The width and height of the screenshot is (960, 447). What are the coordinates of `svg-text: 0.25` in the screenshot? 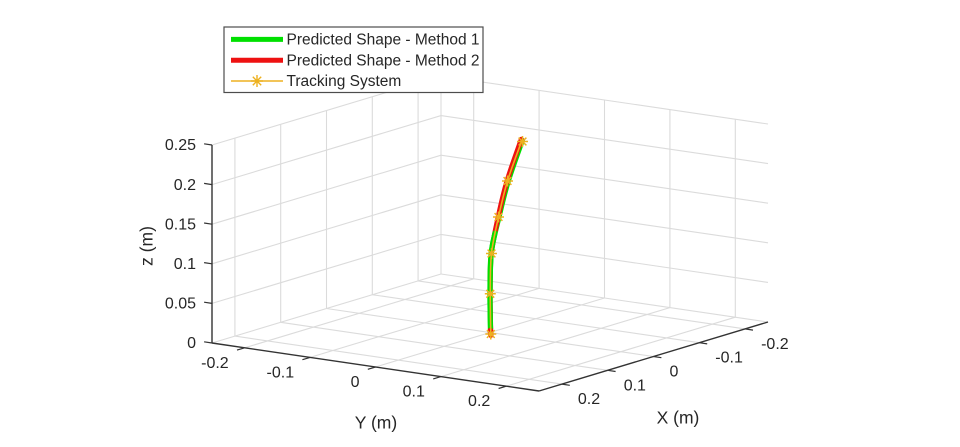 It's located at (180, 145).